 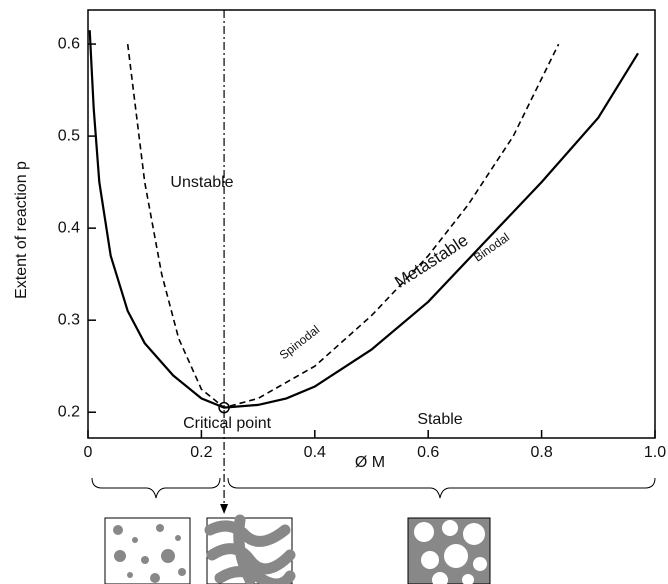 I want to click on microstructure-matrix, so click(x=449, y=550).